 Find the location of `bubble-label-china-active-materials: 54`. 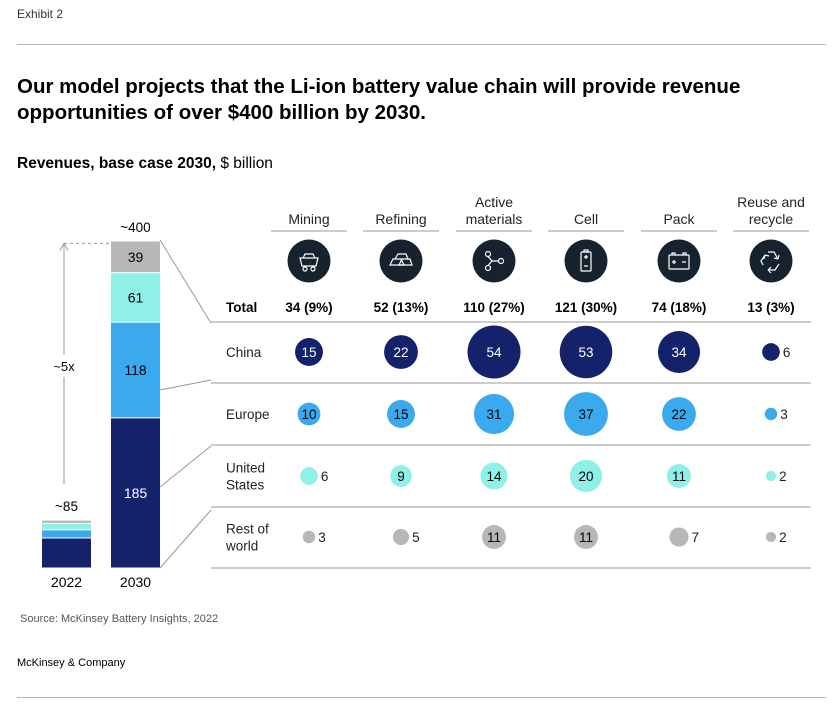

bubble-label-china-active-materials: 54 is located at coordinates (494, 352).